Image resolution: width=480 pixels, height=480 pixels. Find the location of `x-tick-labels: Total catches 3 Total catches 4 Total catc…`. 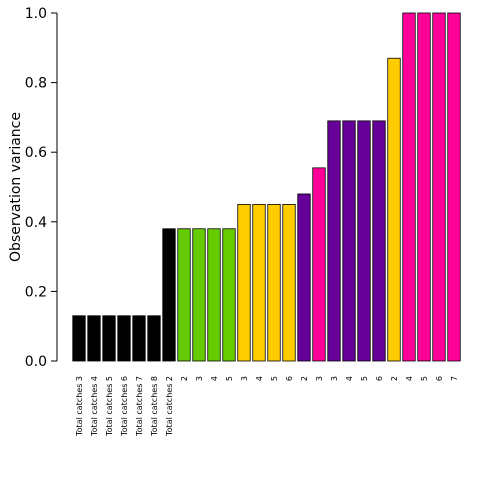

x-tick-labels: Total catches 3 Total catches 4 Total catc… is located at coordinates (267, 406).